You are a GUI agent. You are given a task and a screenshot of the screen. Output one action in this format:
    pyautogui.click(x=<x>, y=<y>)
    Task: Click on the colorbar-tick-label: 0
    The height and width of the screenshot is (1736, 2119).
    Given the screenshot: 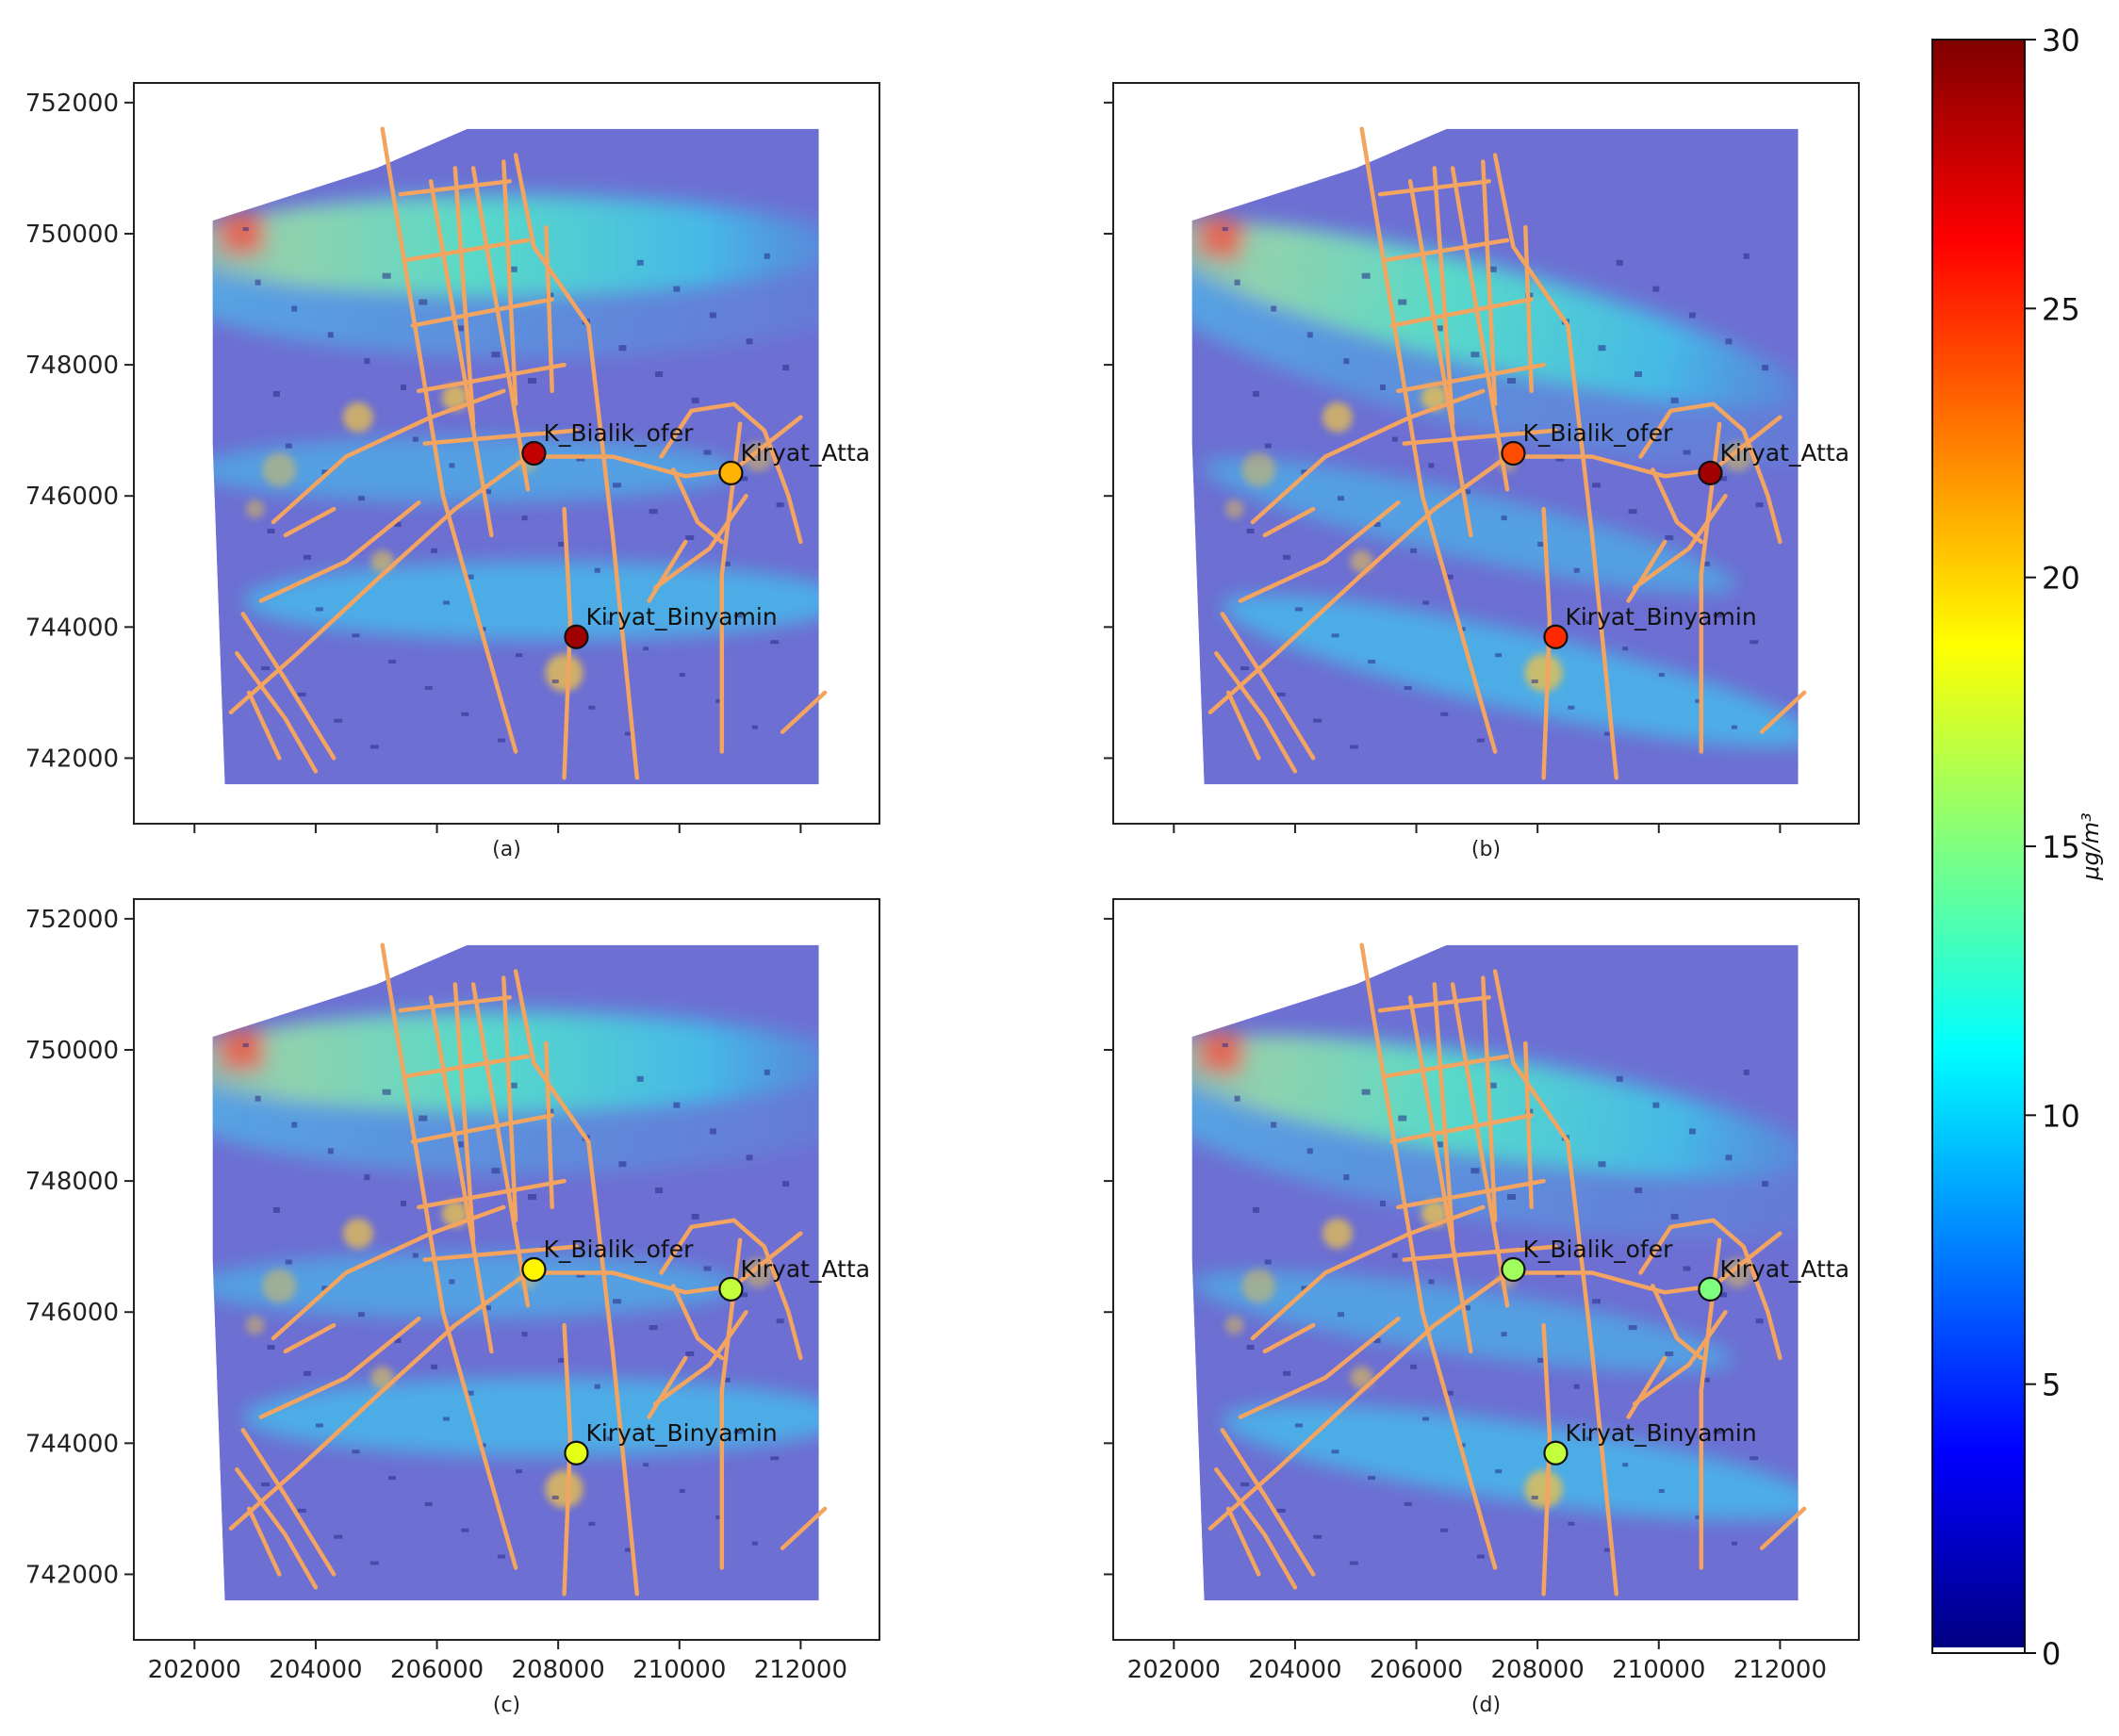 What is the action you would take?
    pyautogui.click(x=2051, y=1654)
    